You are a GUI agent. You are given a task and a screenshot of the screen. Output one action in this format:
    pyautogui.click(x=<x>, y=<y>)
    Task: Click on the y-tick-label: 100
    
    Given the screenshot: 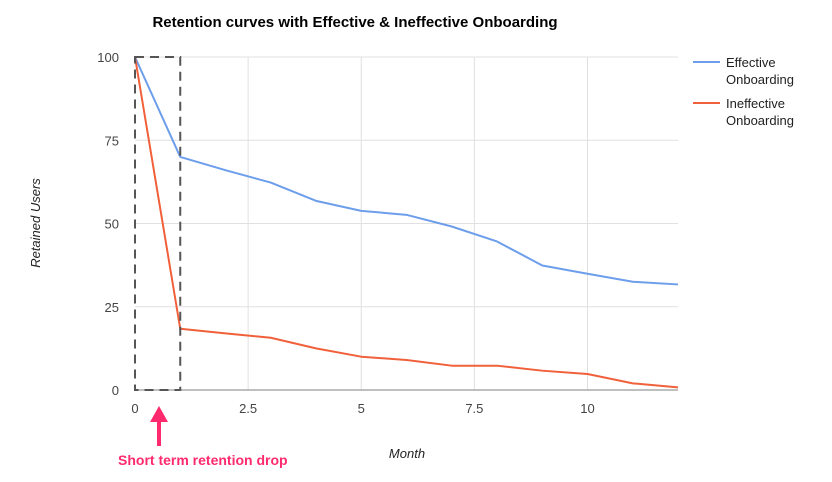 What is the action you would take?
    pyautogui.click(x=108, y=57)
    